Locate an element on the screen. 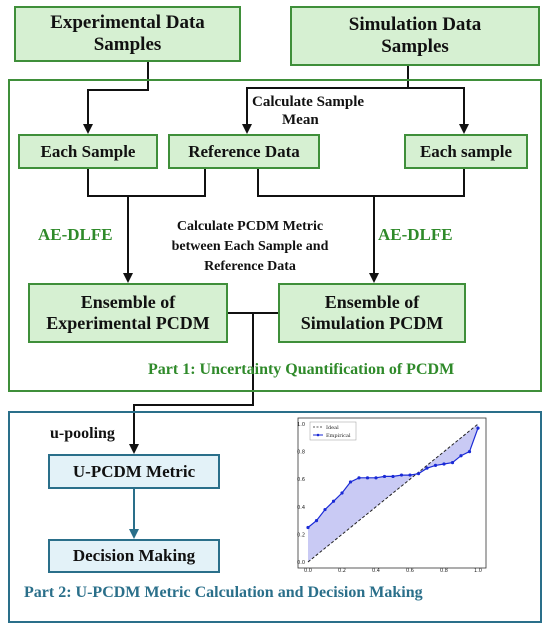 The width and height of the screenshot is (550, 631). ensemble-simulation-box: Ensemble of Simulation PCDM is located at coordinates (372, 313).